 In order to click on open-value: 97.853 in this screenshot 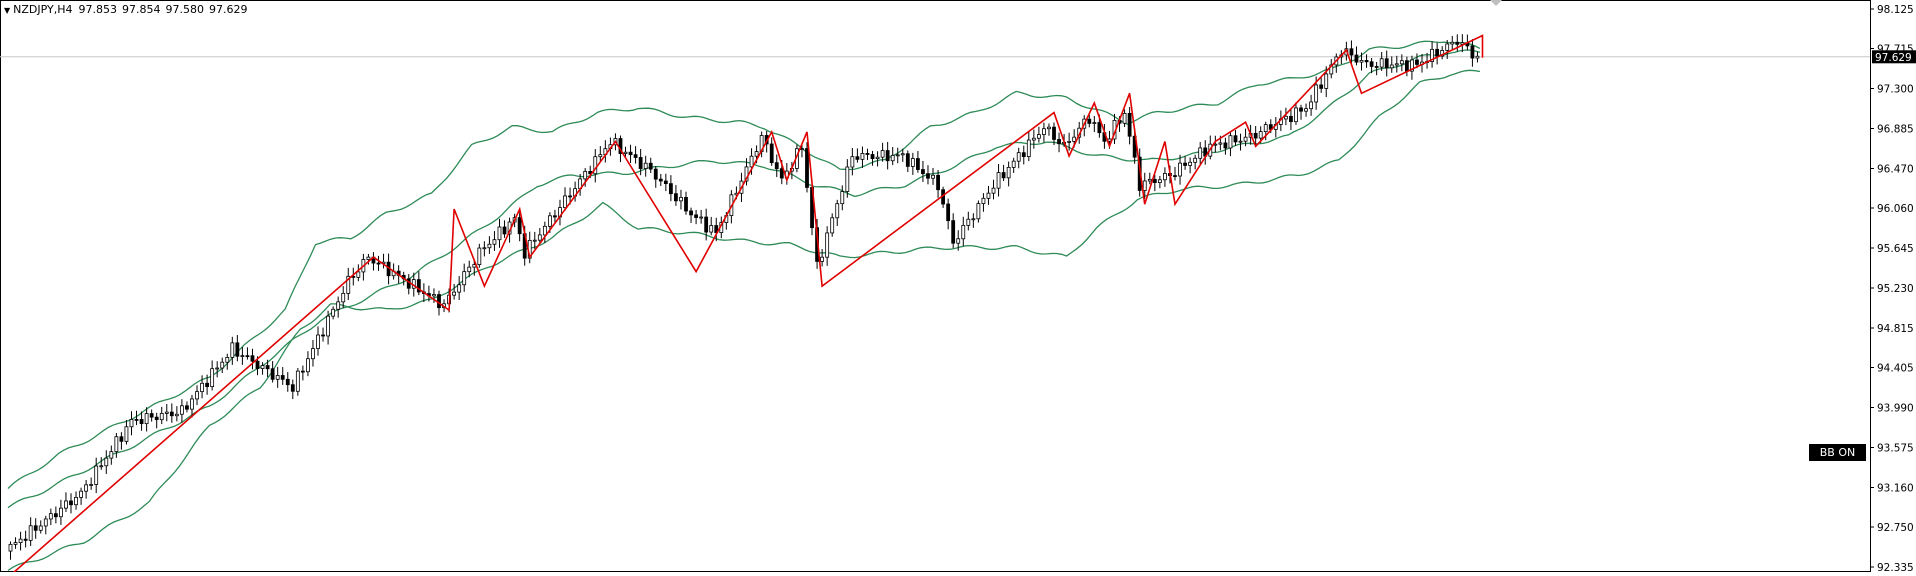, I will do `click(98, 9)`.